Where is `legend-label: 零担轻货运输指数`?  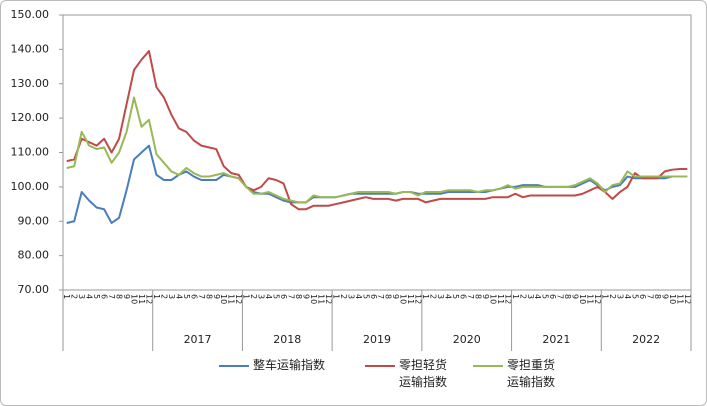
legend-label: 零担轻货运输指数 is located at coordinates (423, 373).